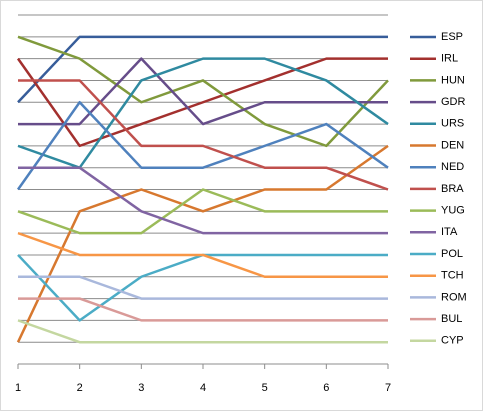  What do you see at coordinates (452, 145) in the screenshot?
I see `legend-label: DEN` at bounding box center [452, 145].